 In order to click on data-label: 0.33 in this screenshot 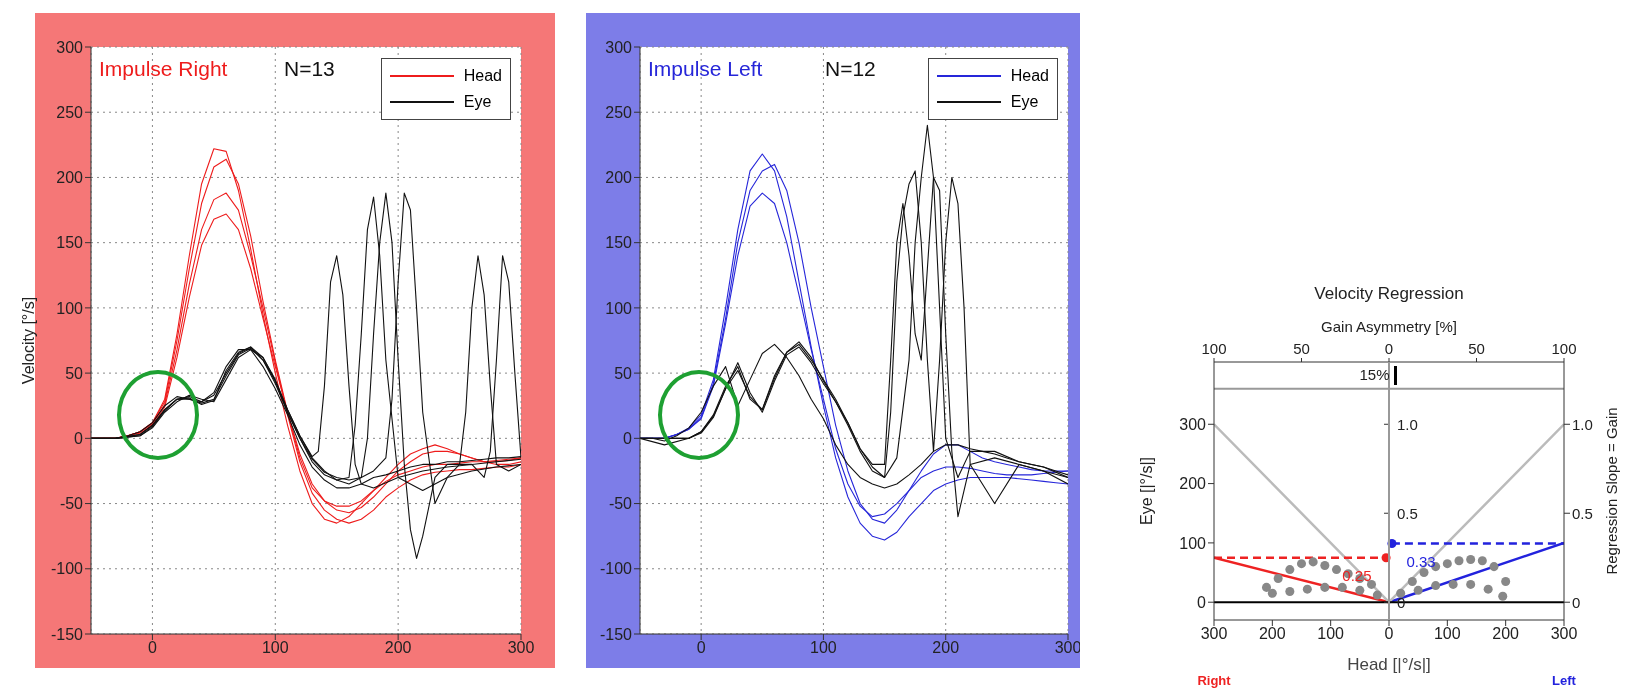, I will do `click(1421, 561)`.